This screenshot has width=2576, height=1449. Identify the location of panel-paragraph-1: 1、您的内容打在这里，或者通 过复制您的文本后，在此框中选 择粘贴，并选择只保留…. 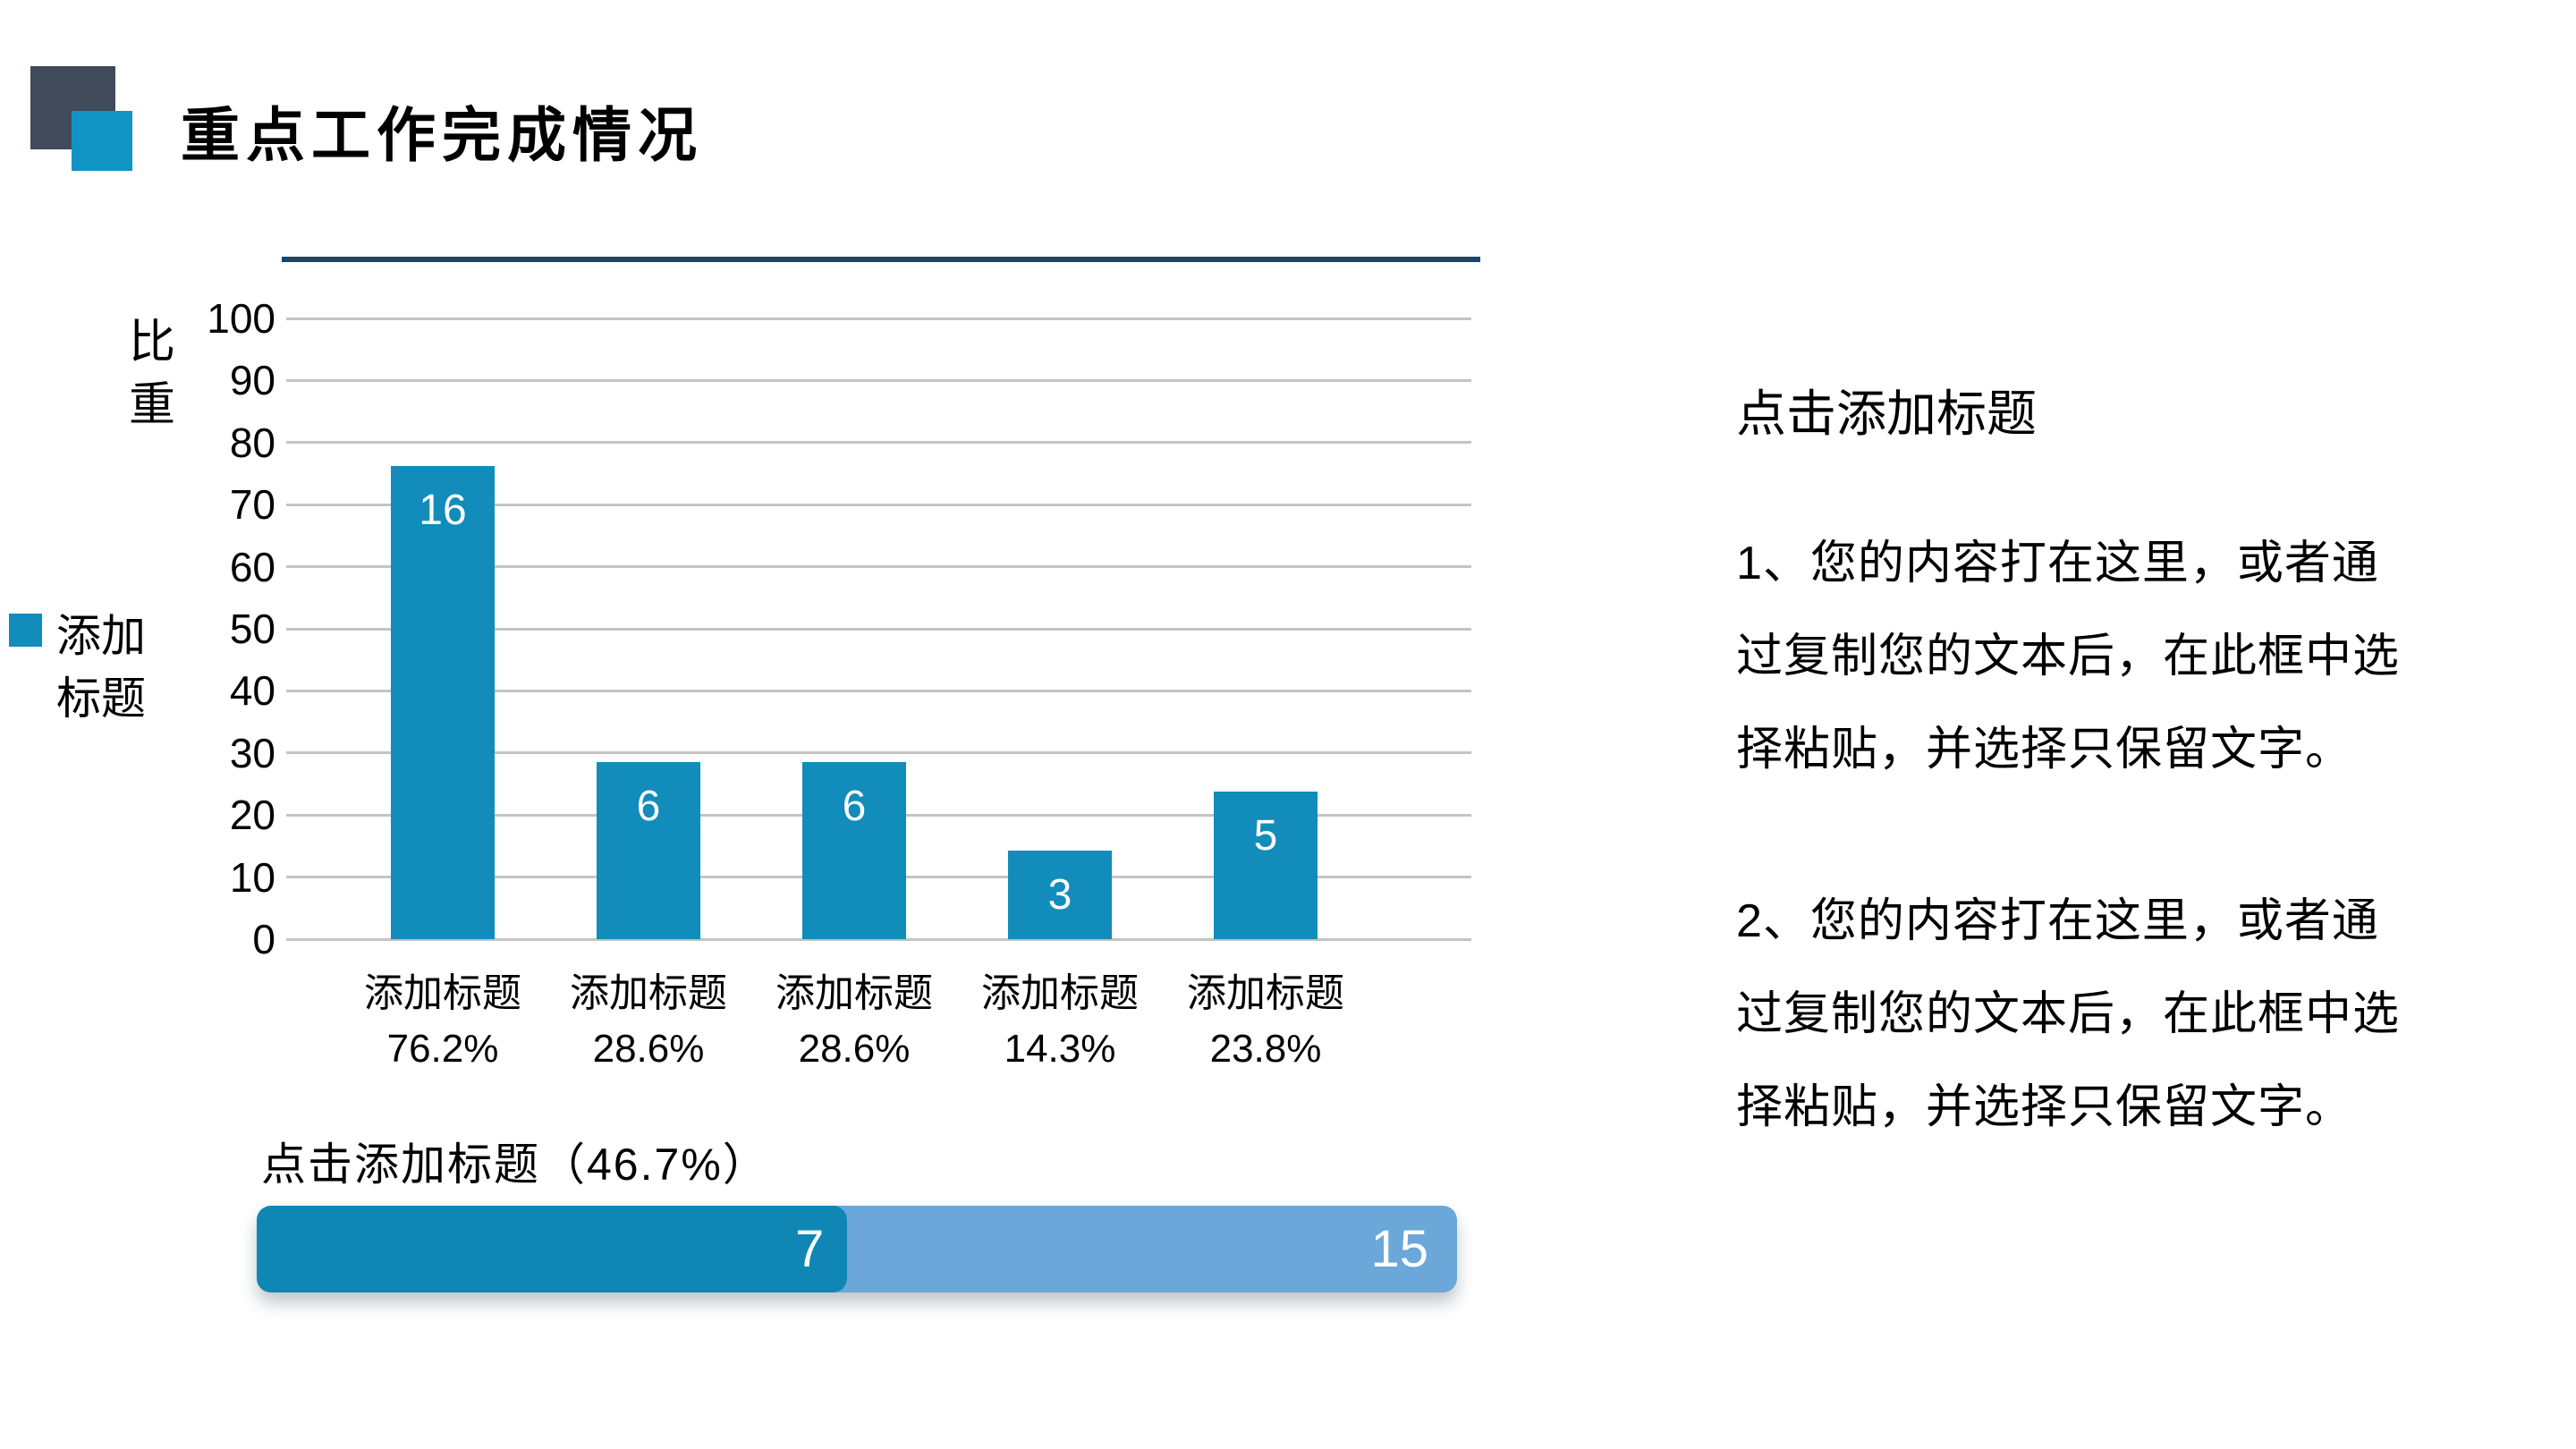
(2068, 656).